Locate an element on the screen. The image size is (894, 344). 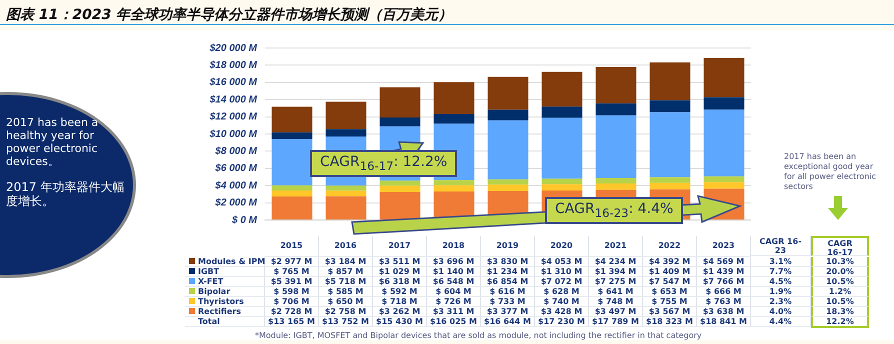
text: 12.2% is located at coordinates (840, 321).